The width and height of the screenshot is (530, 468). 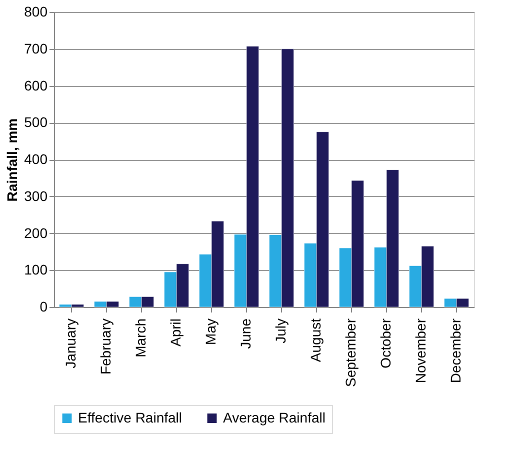 I want to click on x-tick-label: January, so click(x=70, y=343).